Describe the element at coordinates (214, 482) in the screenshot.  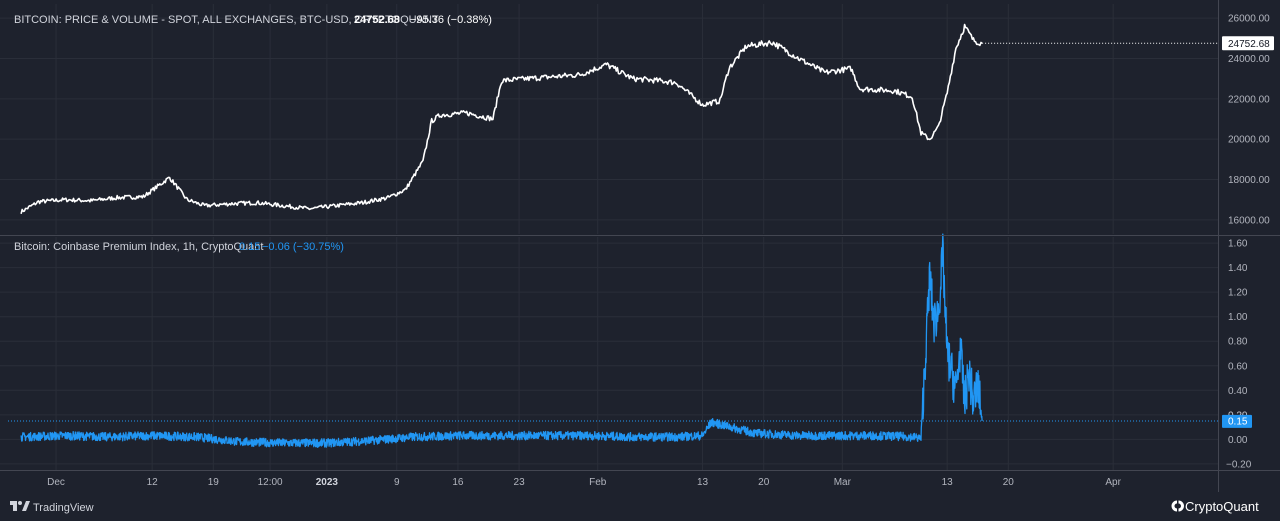
I see `x-tick-label: 19` at that location.